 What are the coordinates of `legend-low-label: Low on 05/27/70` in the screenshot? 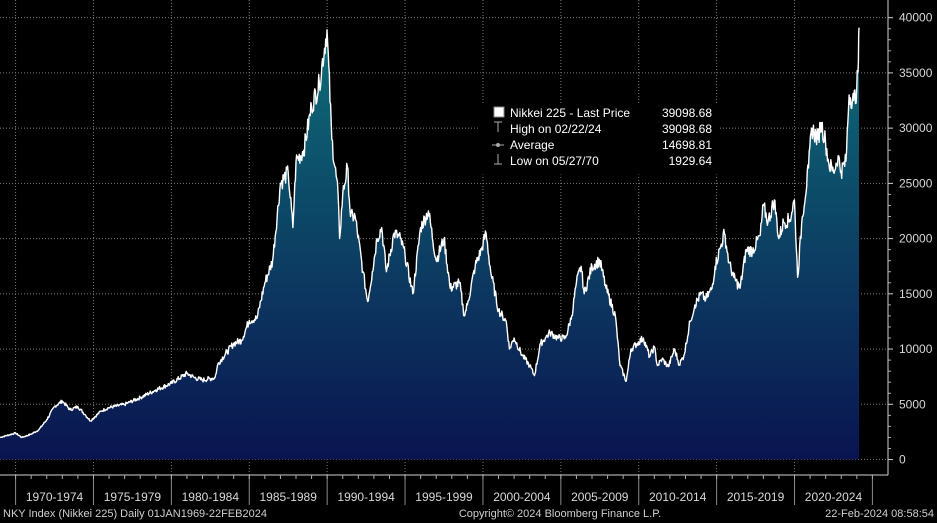 It's located at (554, 161).